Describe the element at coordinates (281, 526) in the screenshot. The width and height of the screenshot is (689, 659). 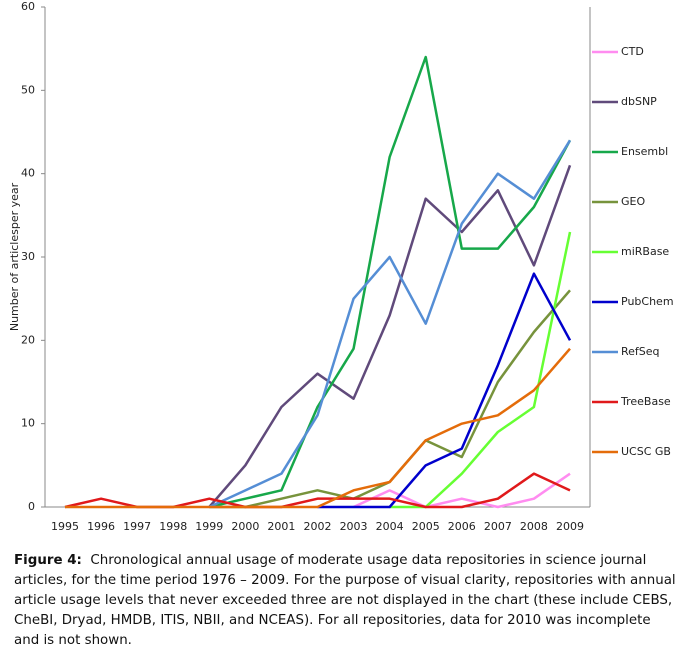
I see `x-tick-label: 2001` at that location.